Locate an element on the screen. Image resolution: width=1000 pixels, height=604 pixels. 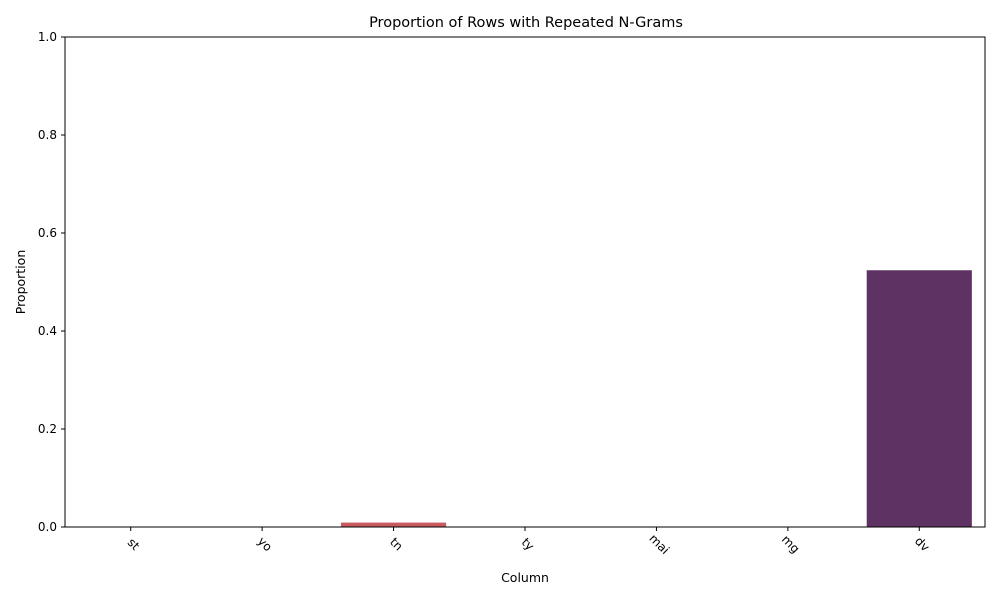
x-tick-label-dv: dv is located at coordinates (922, 544).